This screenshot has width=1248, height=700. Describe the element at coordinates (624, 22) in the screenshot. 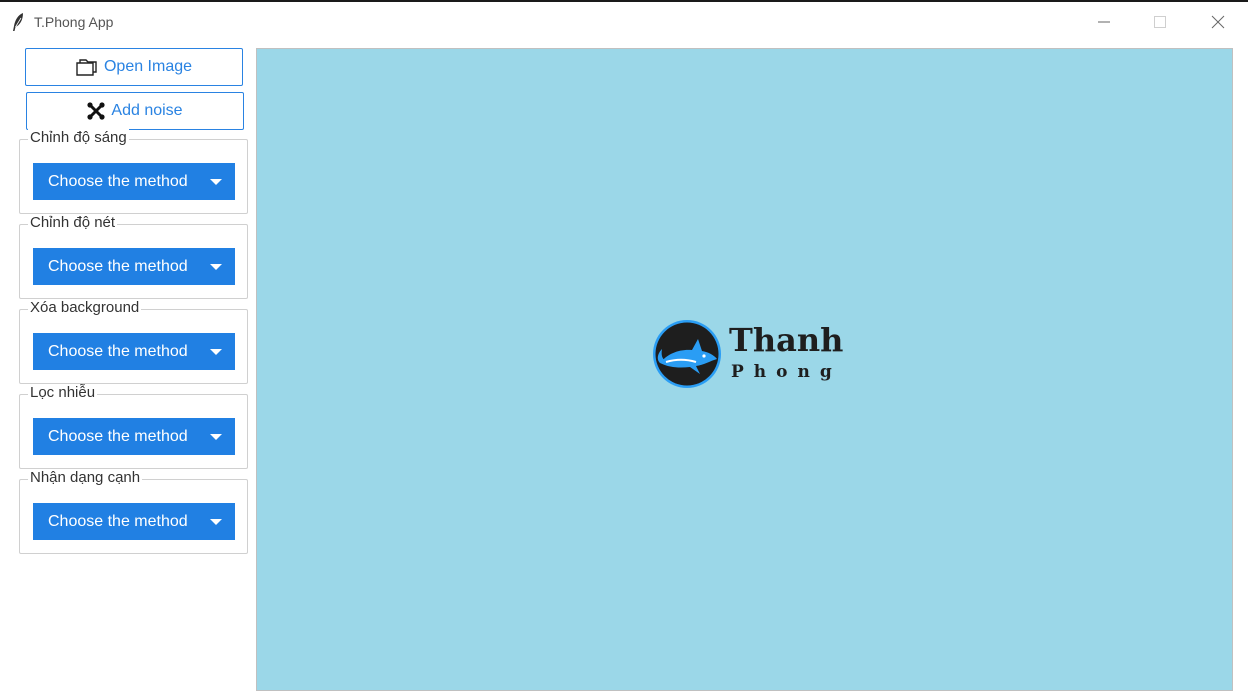

I see `title-bar: T.Phong App` at that location.